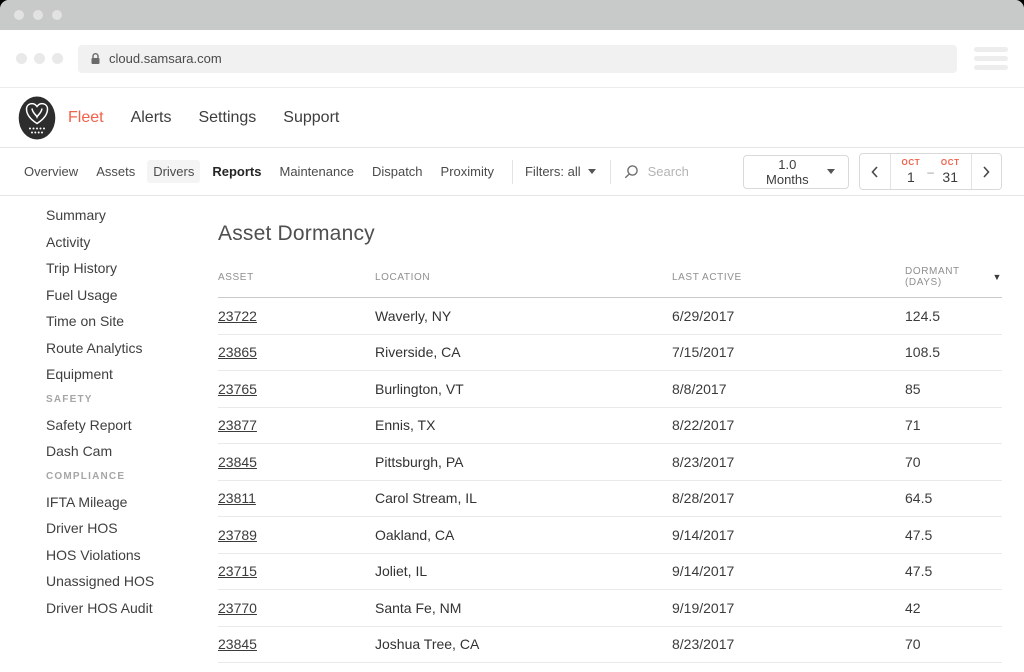 The height and width of the screenshot is (672, 1024). What do you see at coordinates (227, 117) in the screenshot?
I see `nav-settings: Settings` at bounding box center [227, 117].